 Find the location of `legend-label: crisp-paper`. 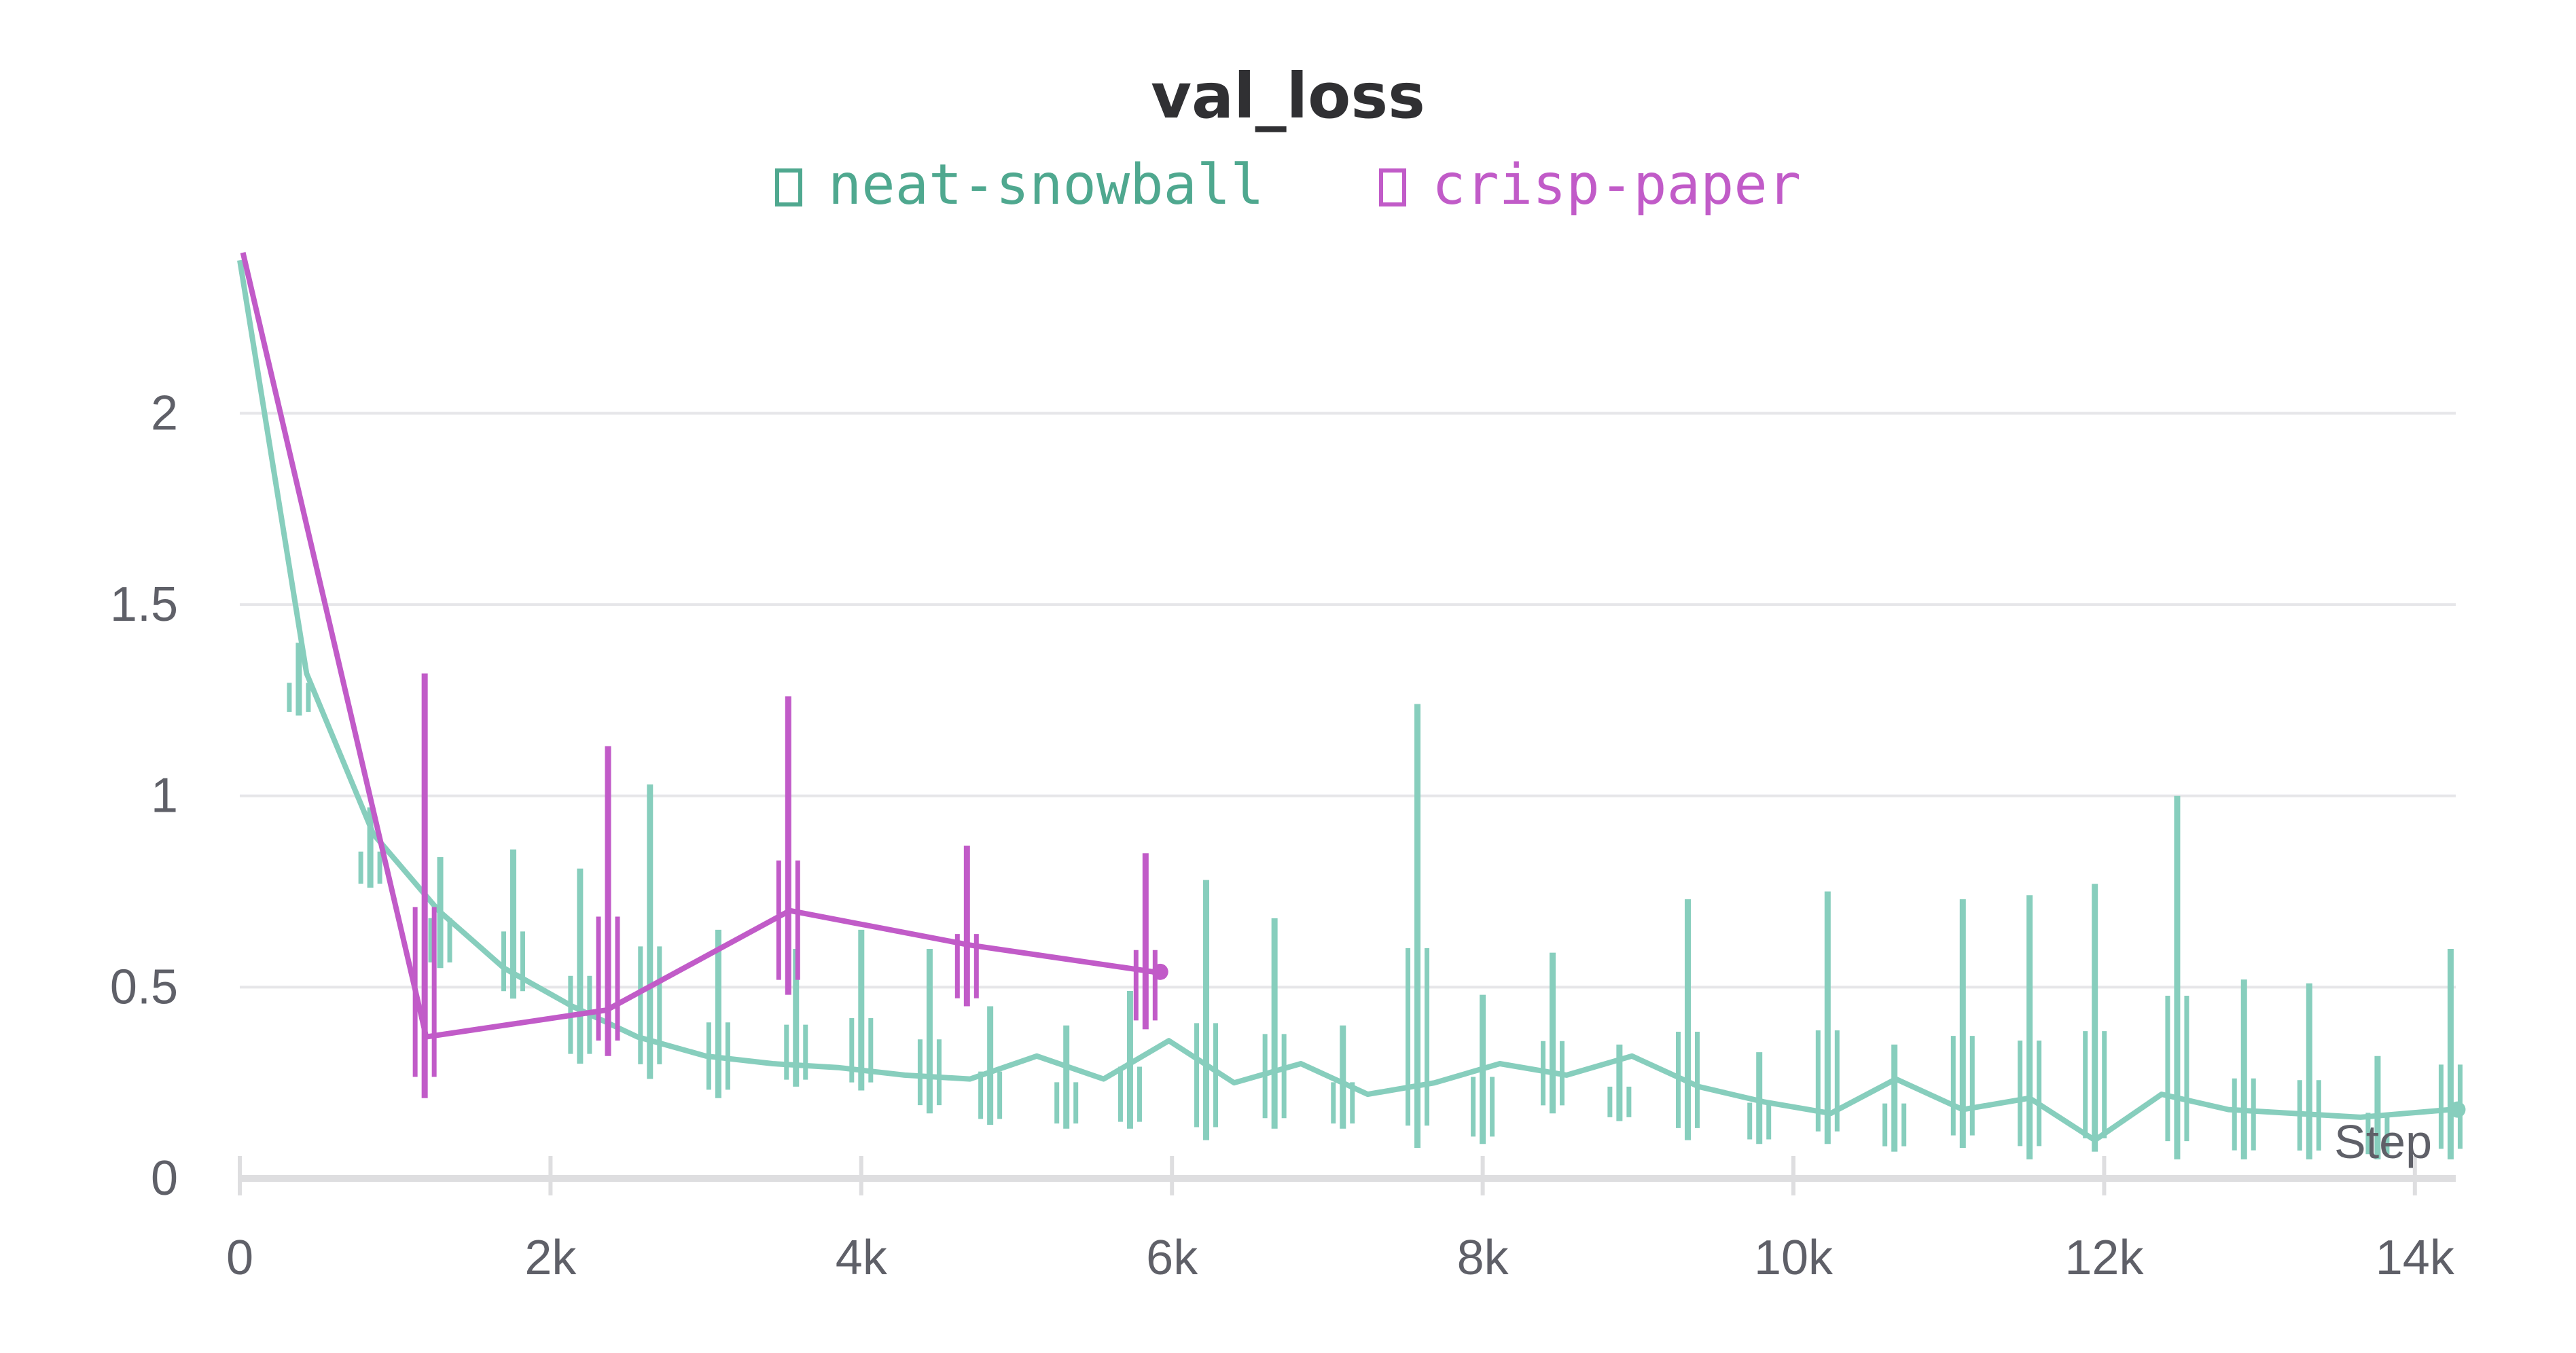

legend-label: crisp-paper is located at coordinates (1617, 185).